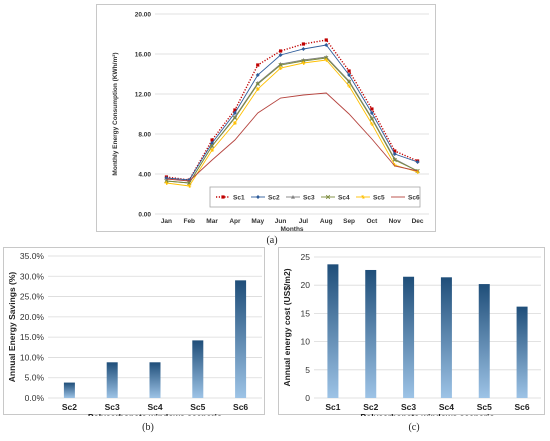  I want to click on x-tick-label: May, so click(257, 221).